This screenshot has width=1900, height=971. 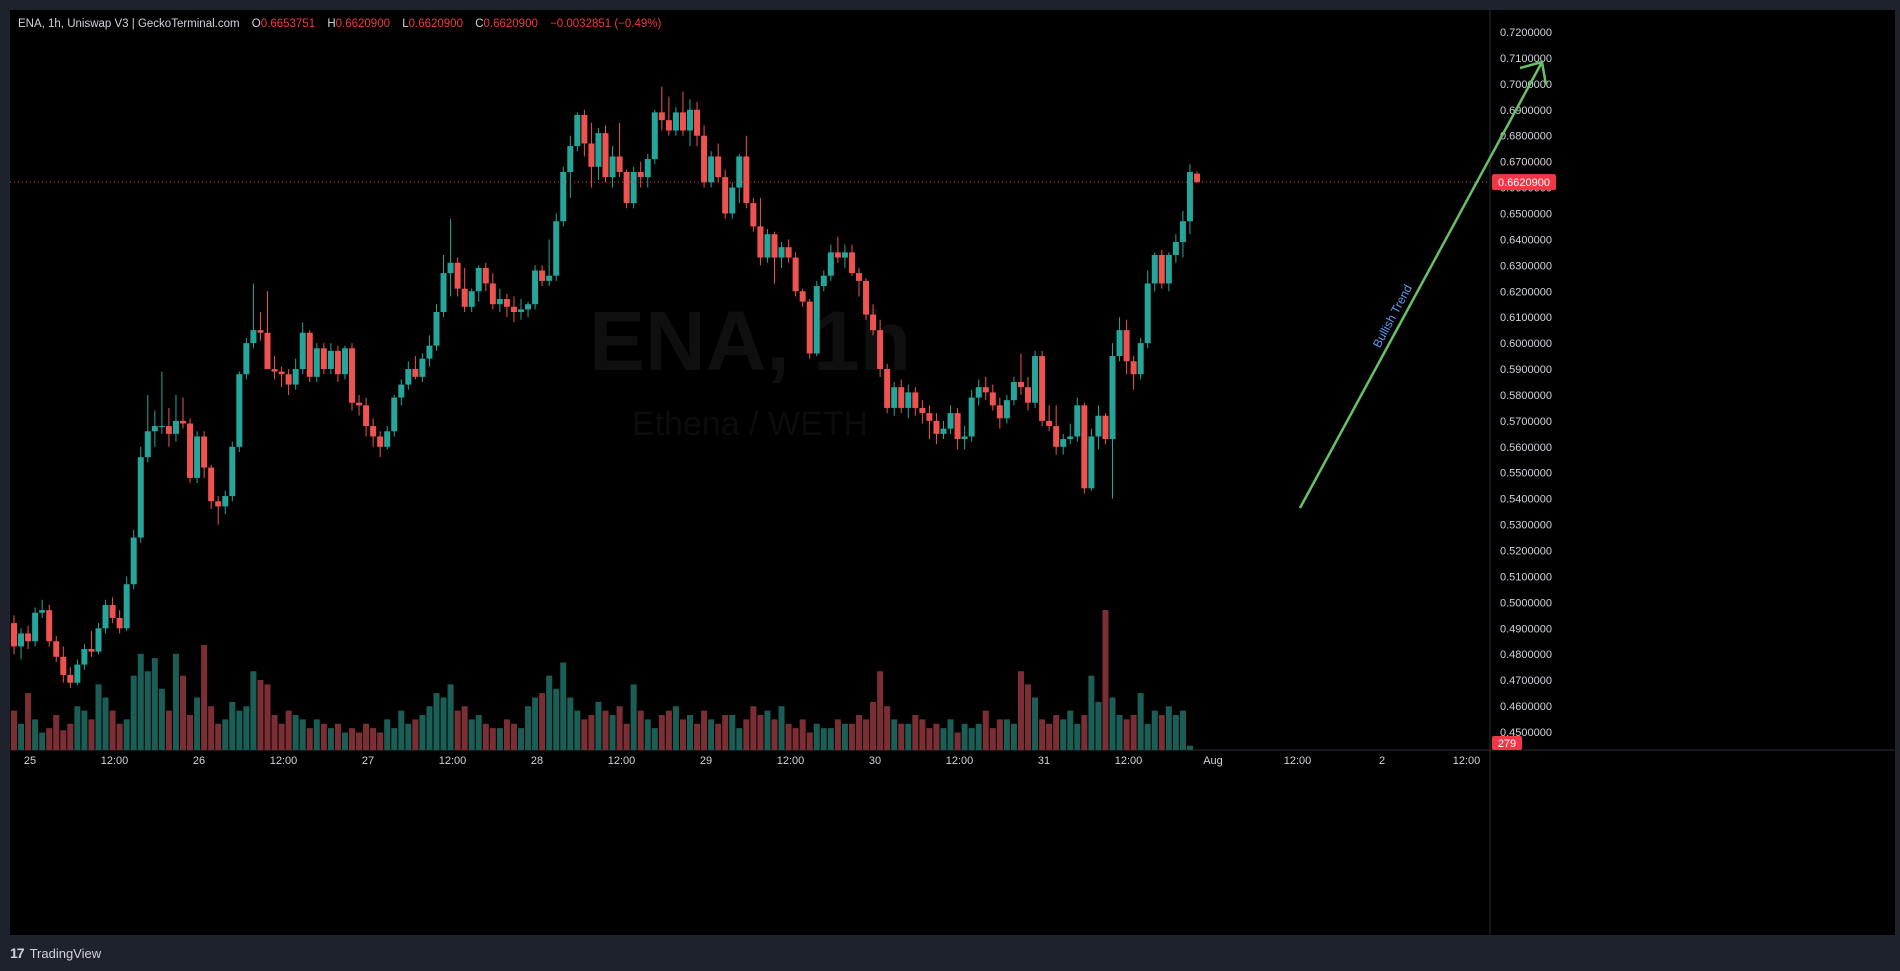 I want to click on y-tick-label: 0.5900000, so click(x=1526, y=370).